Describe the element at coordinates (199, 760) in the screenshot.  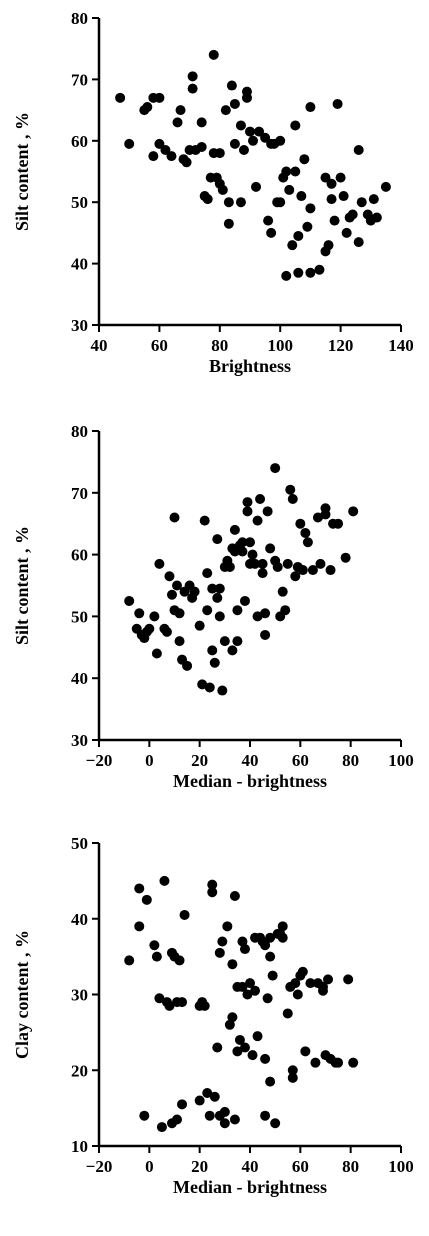
I see `x-tick-label: 20` at that location.